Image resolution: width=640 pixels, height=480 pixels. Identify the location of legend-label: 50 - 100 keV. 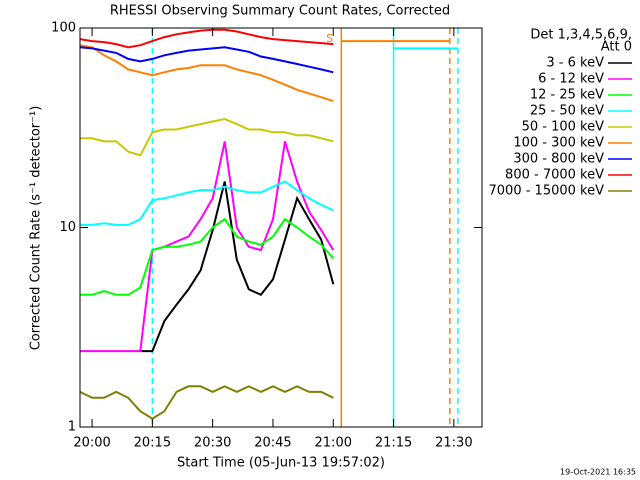
(563, 127).